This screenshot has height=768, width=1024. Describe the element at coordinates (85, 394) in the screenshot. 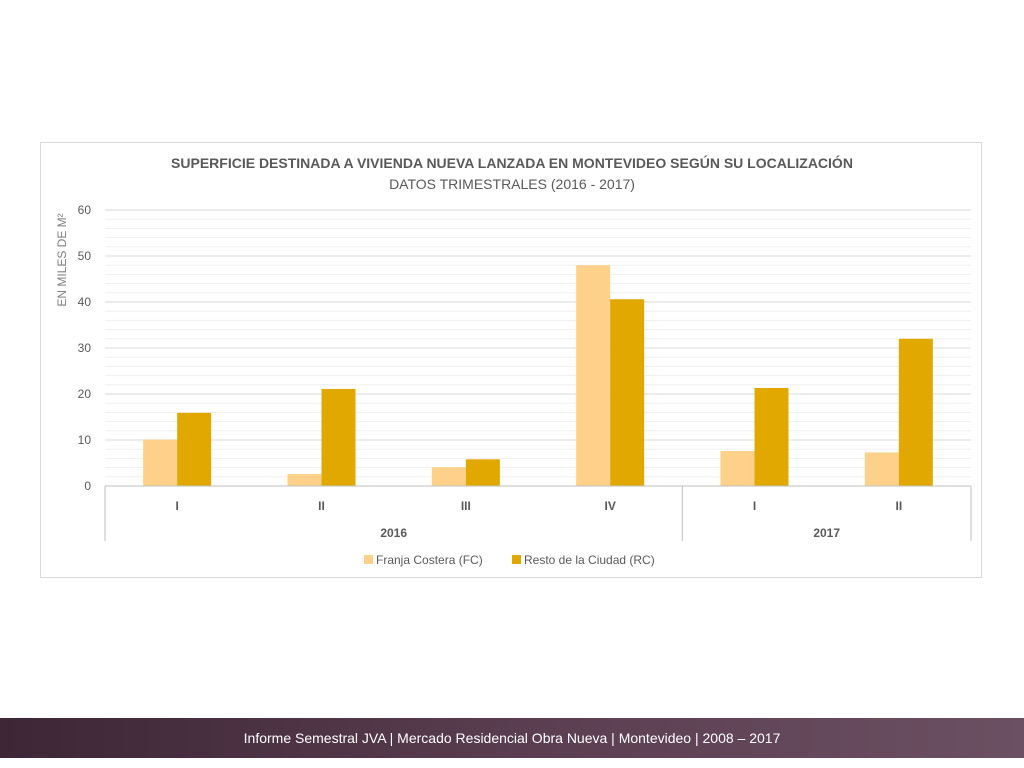

I see `y-tick-label: 20` at that location.